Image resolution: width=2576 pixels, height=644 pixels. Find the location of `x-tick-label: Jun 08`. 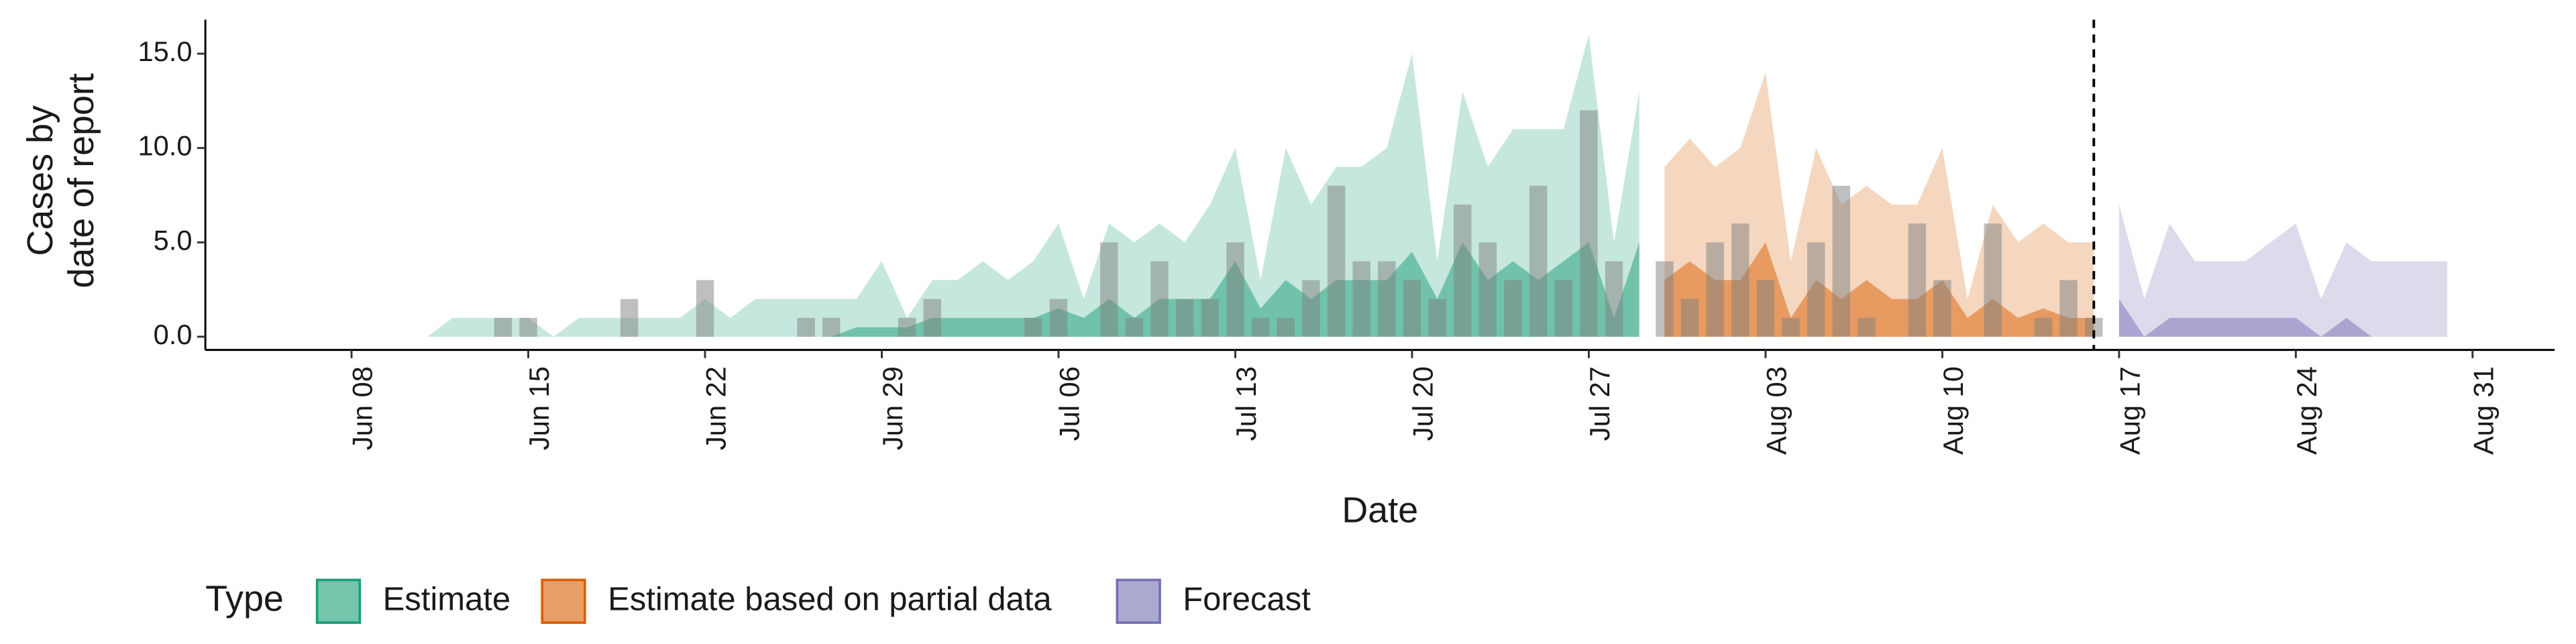

x-tick-label: Jun 08 is located at coordinates (362, 408).